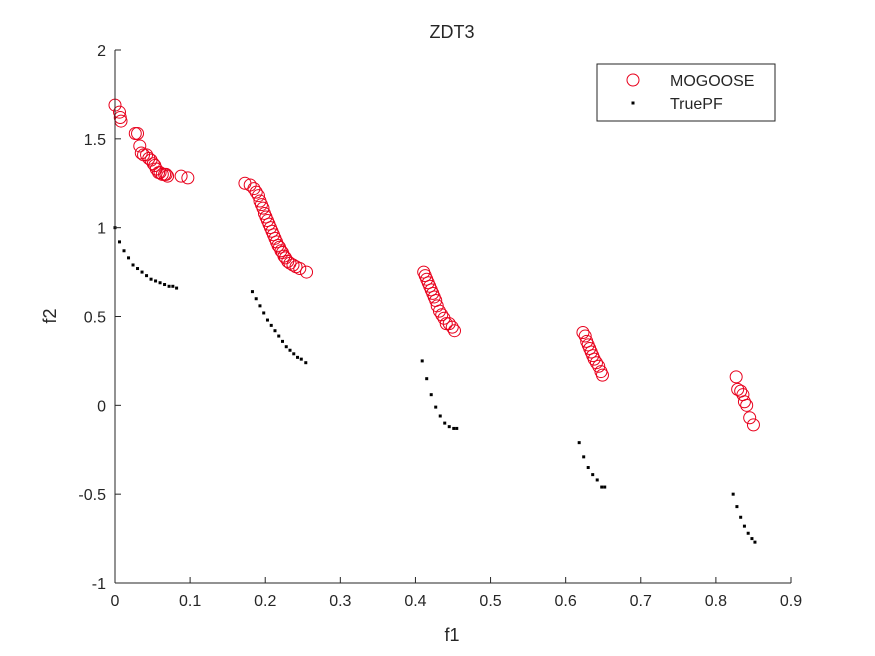  I want to click on y-axis-label: f2, so click(50, 315).